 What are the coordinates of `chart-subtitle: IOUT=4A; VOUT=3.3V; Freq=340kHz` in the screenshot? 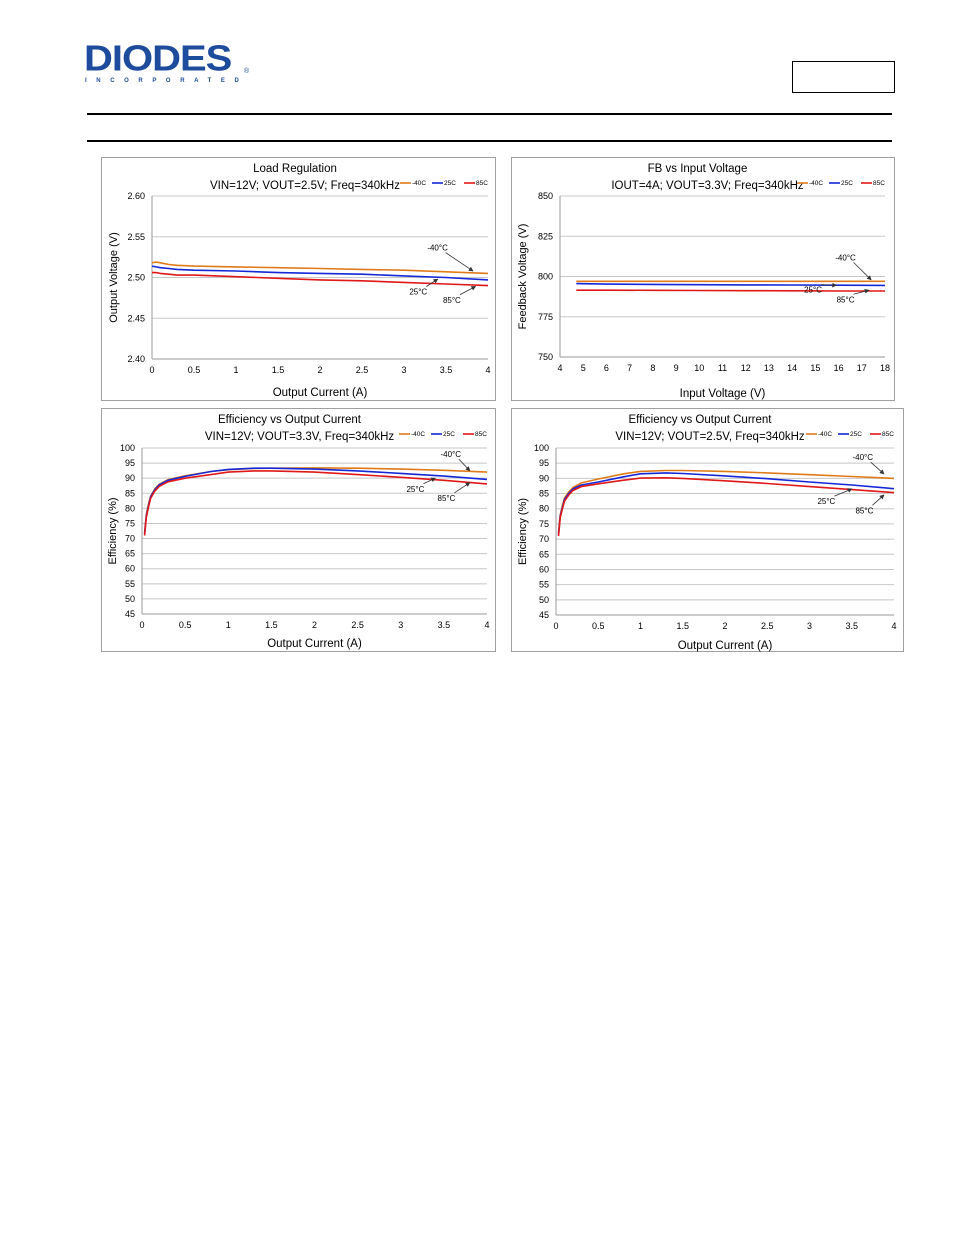 It's located at (707, 186).